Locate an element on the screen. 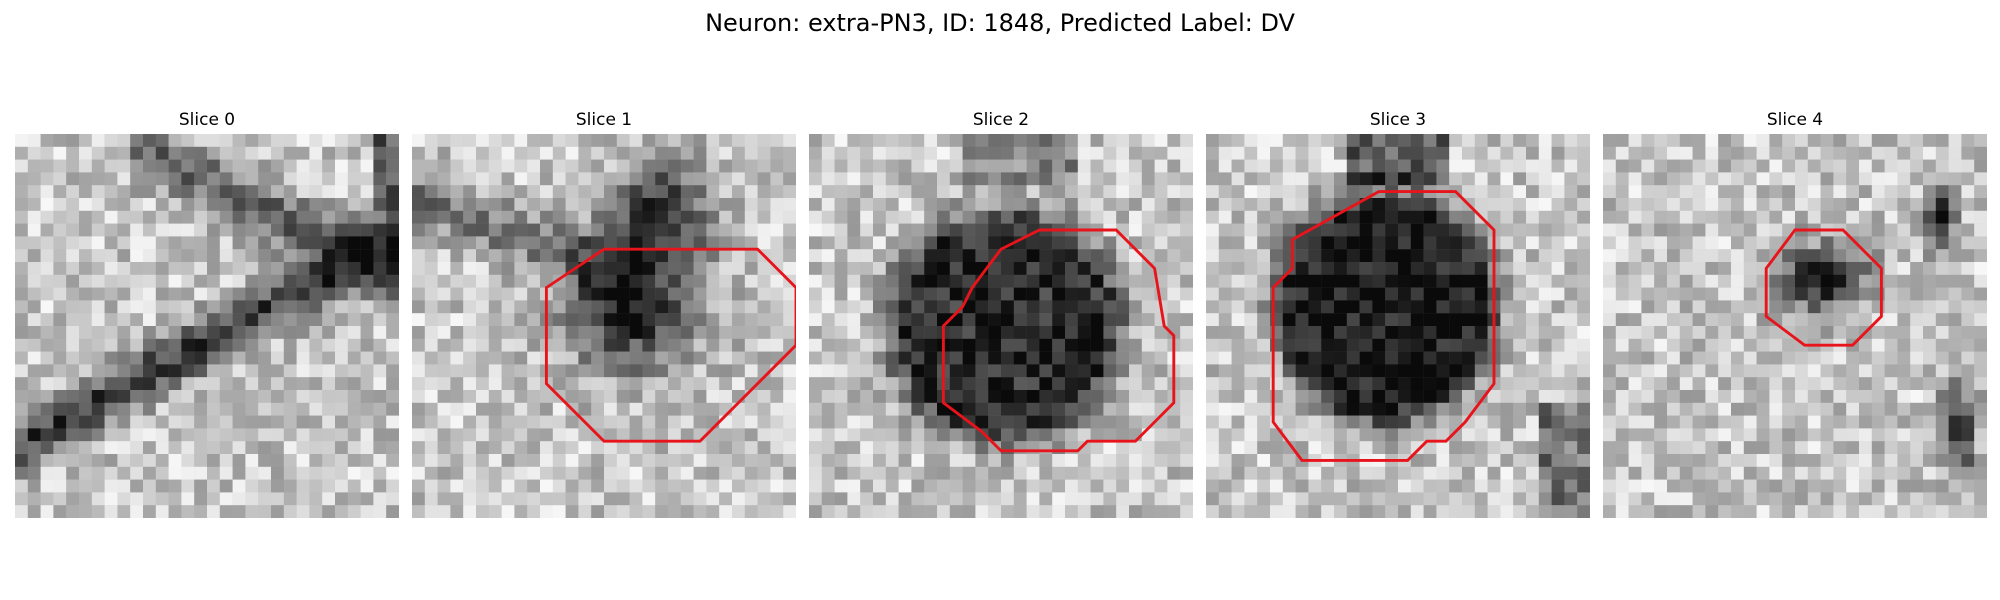  slice-3-image is located at coordinates (1398, 326).